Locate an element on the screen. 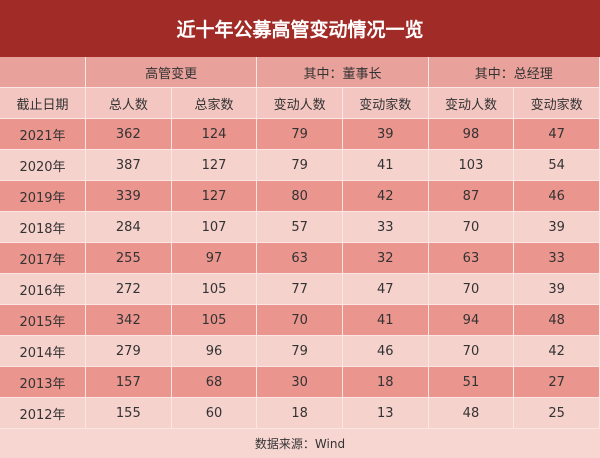  column-header: 总家数 is located at coordinates (214, 103).